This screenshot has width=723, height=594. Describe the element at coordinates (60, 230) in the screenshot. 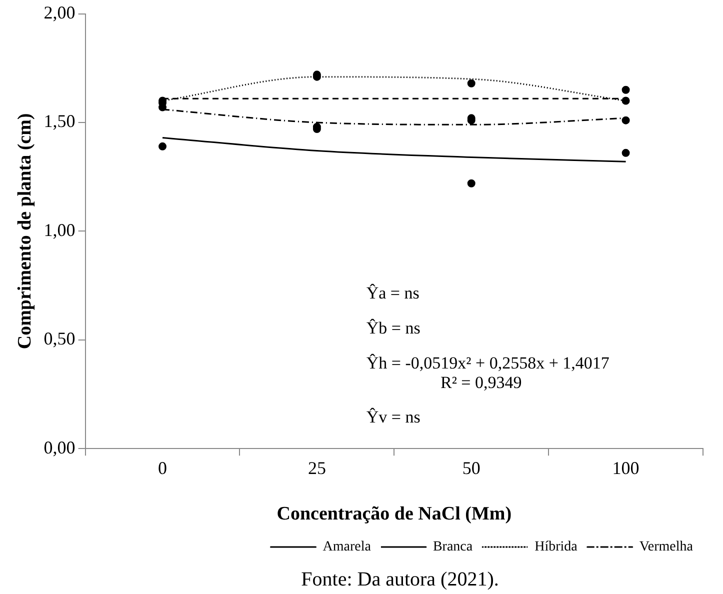

I see `y-tick-label: 1,00` at that location.